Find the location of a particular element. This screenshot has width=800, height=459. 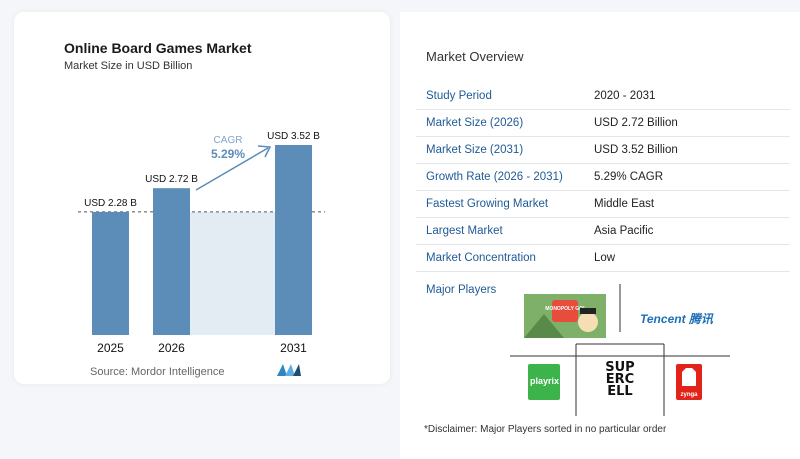

tencent-logo-text: Tencent 腾讯 is located at coordinates (676, 319).